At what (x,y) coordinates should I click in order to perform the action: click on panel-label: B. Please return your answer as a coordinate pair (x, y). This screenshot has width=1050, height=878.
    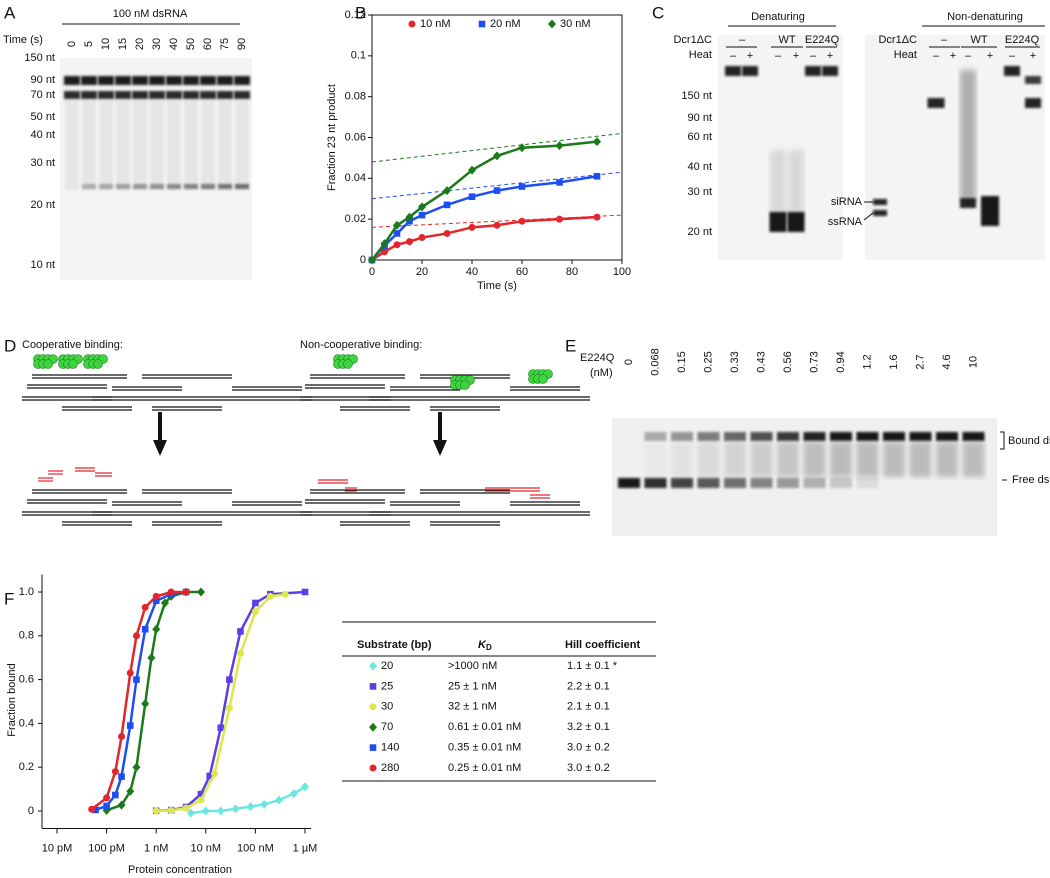
    Looking at the image, I should click on (360, 12).